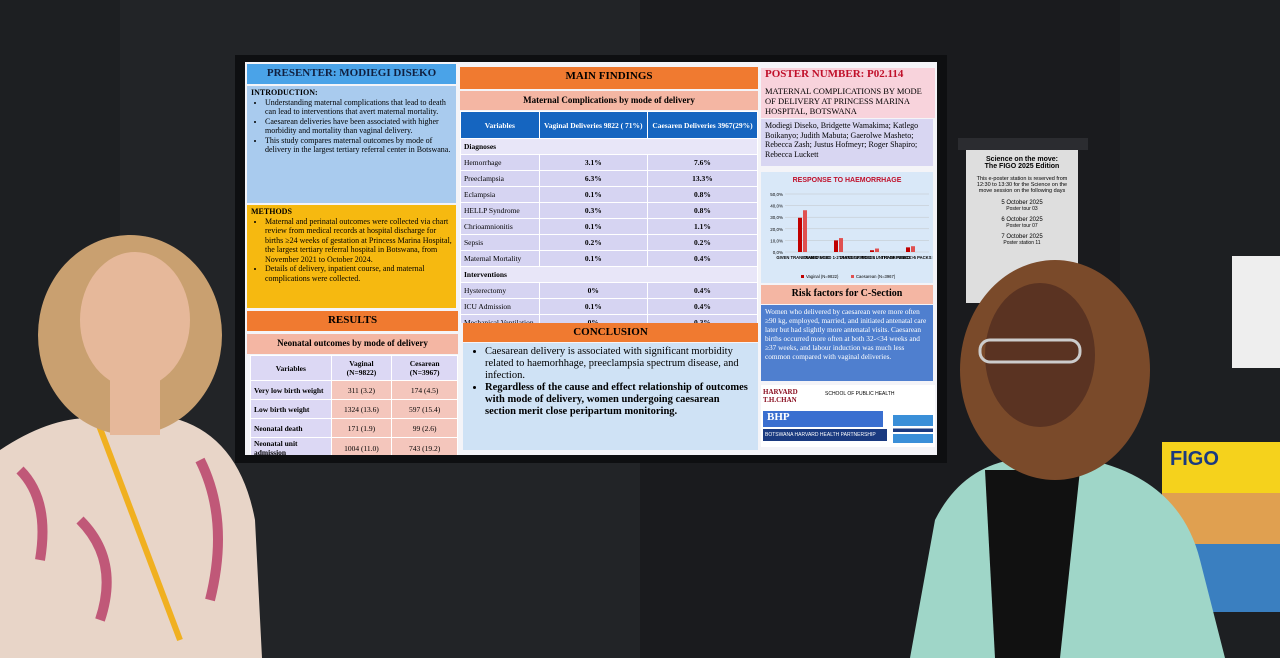 The height and width of the screenshot is (658, 1280). What do you see at coordinates (271, 211) in the screenshot?
I see `methods-title: METHODS` at bounding box center [271, 211].